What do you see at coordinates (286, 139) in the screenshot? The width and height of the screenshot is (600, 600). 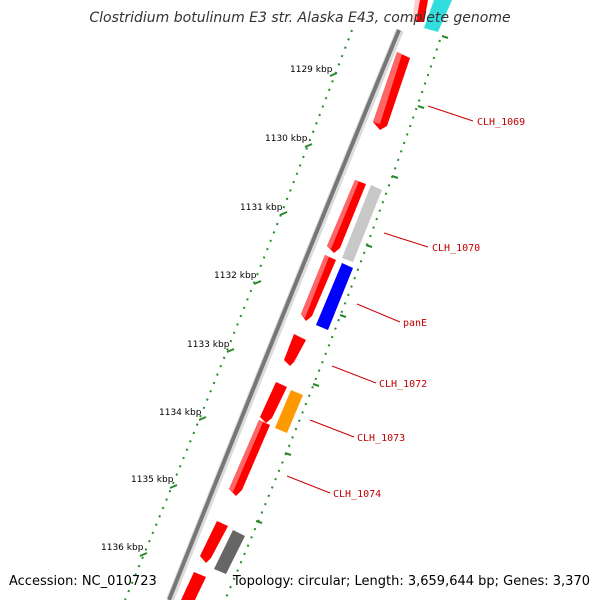 I see `kbp-label: 1130 kbp` at bounding box center [286, 139].